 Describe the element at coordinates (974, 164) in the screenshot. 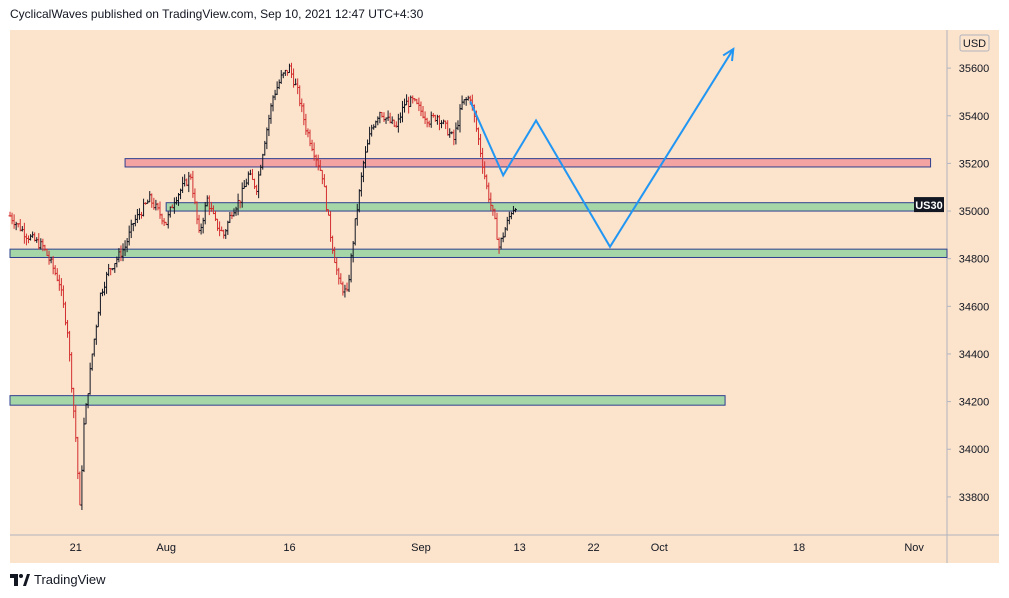

I see `y-tick-label: 35200` at that location.